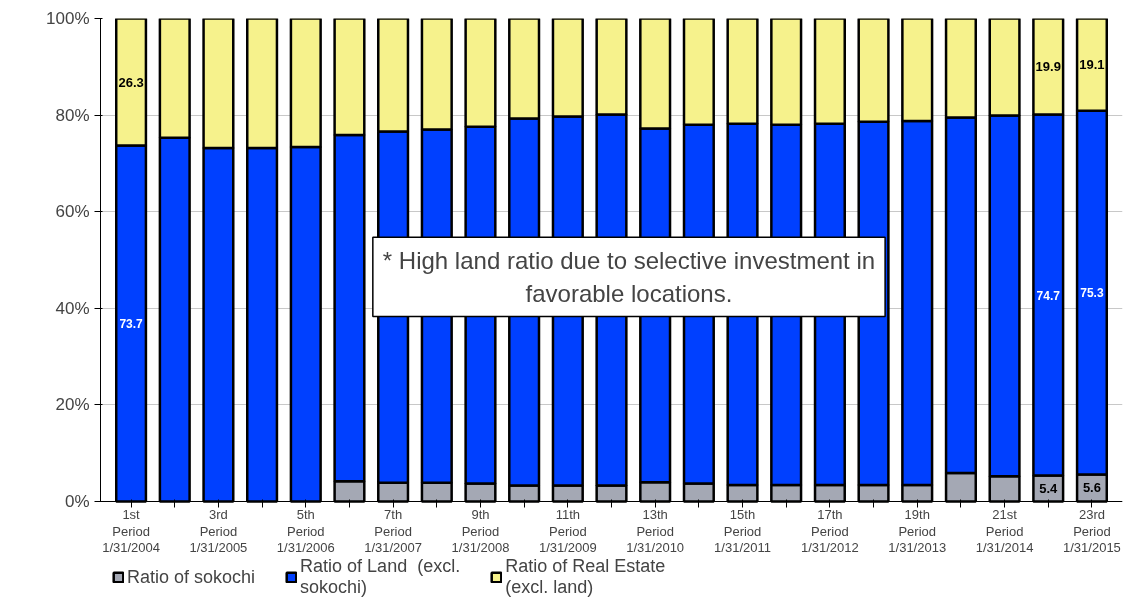 The width and height of the screenshot is (1133, 602). Describe the element at coordinates (480, 531) in the screenshot. I see `x-tick-label: 9th Period 1/31/2008` at that location.